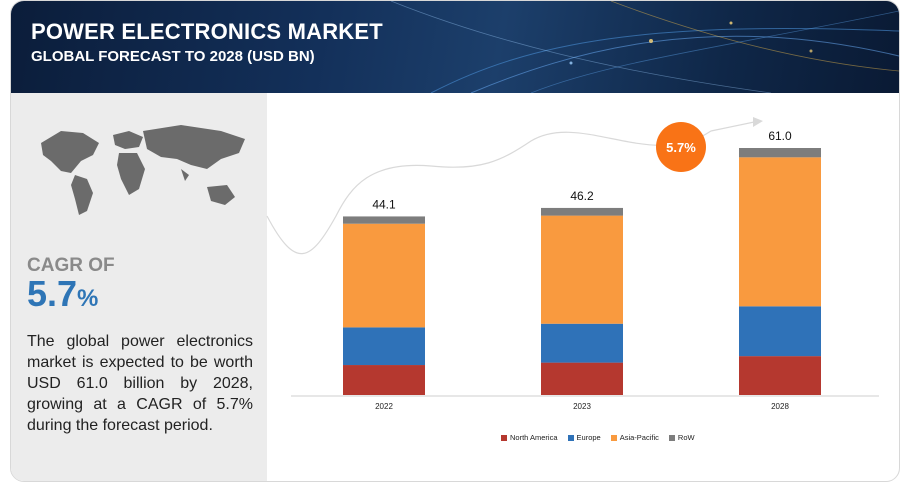 The image size is (900, 482). I want to click on bar-segment-row-2028, so click(780, 153).